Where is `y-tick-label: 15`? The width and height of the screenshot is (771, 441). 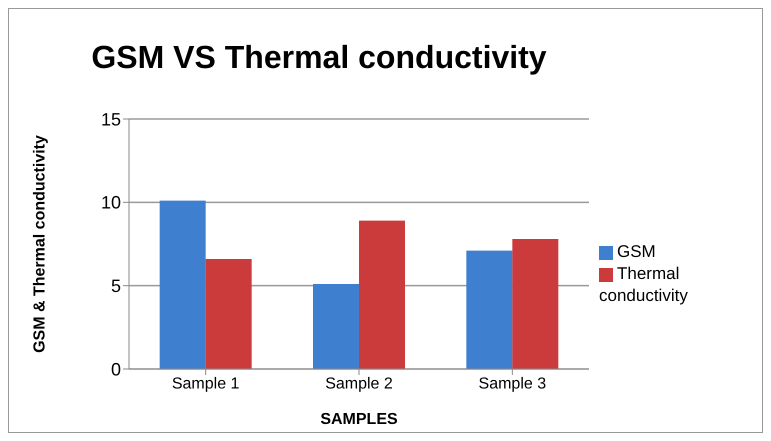 y-tick-label: 15 is located at coordinates (110, 119).